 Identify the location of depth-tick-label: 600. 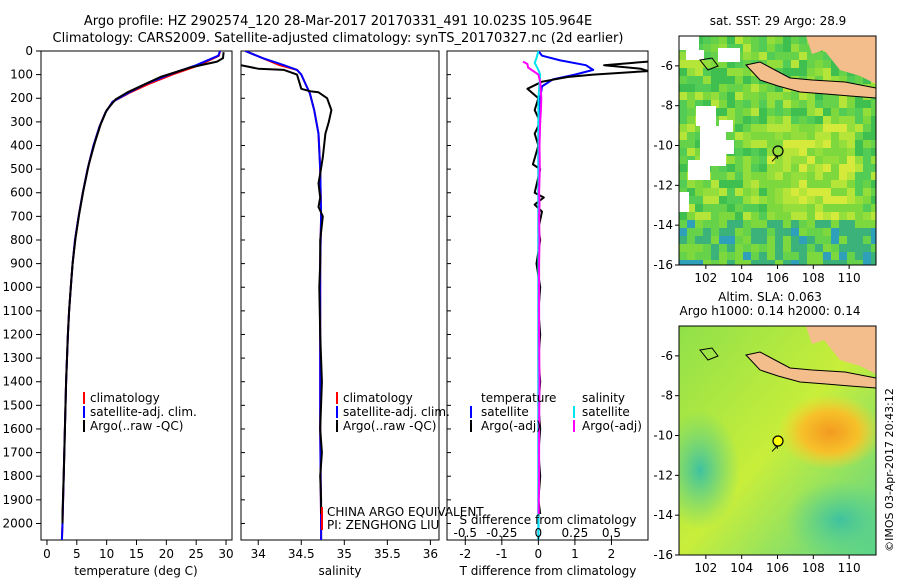
(21, 193).